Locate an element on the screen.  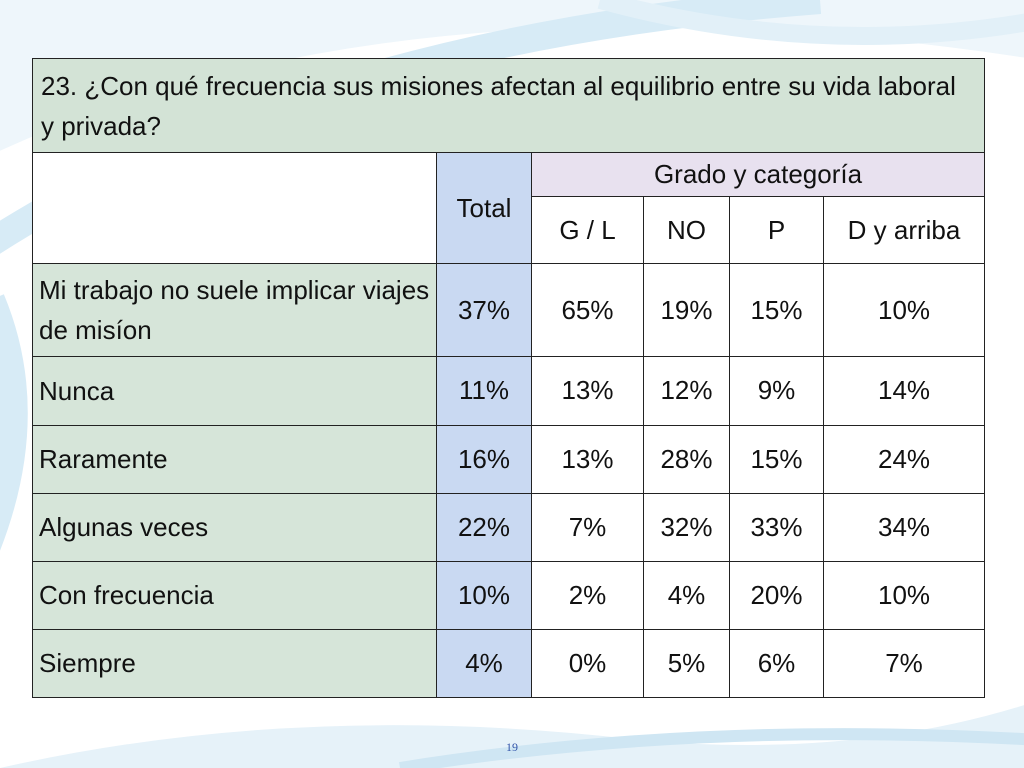
total-cell: 16% is located at coordinates (484, 459).